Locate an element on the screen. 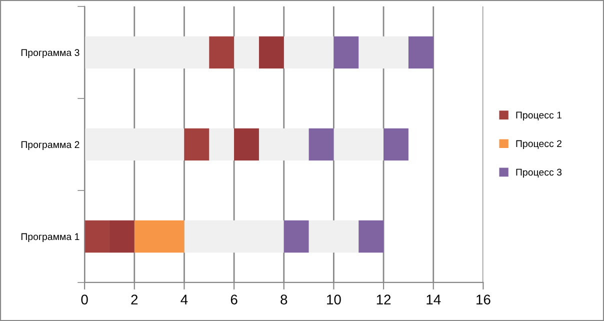  y-tick-label: Программа 3 is located at coordinates (50, 53).